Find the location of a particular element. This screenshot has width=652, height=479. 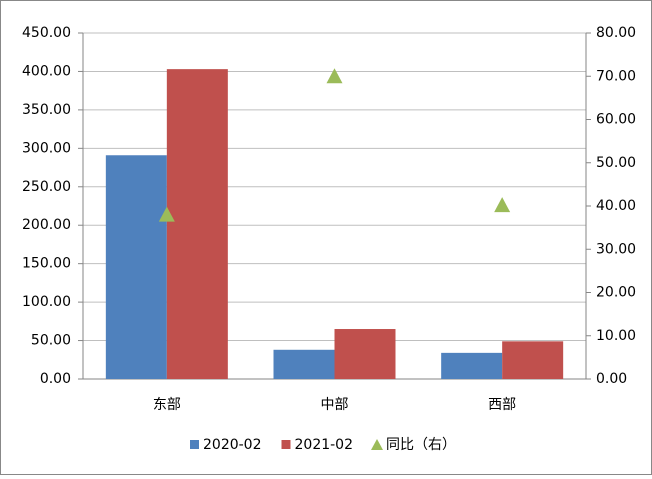

y-tick-label: 450.00 is located at coordinates (46, 33).